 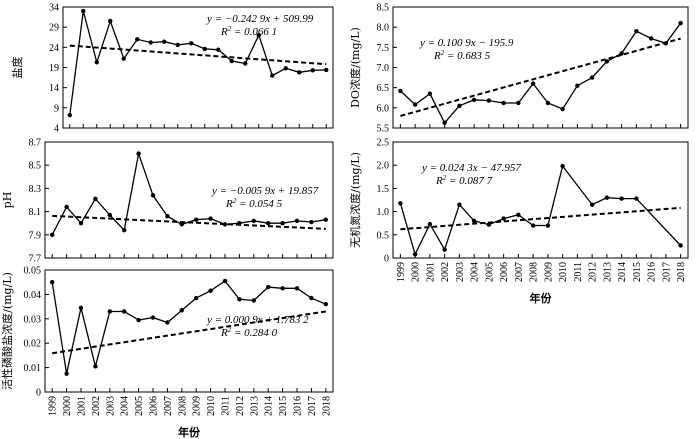 What do you see at coordinates (383, 88) in the screenshot?
I see `y-tick-label: 6.5` at bounding box center [383, 88].